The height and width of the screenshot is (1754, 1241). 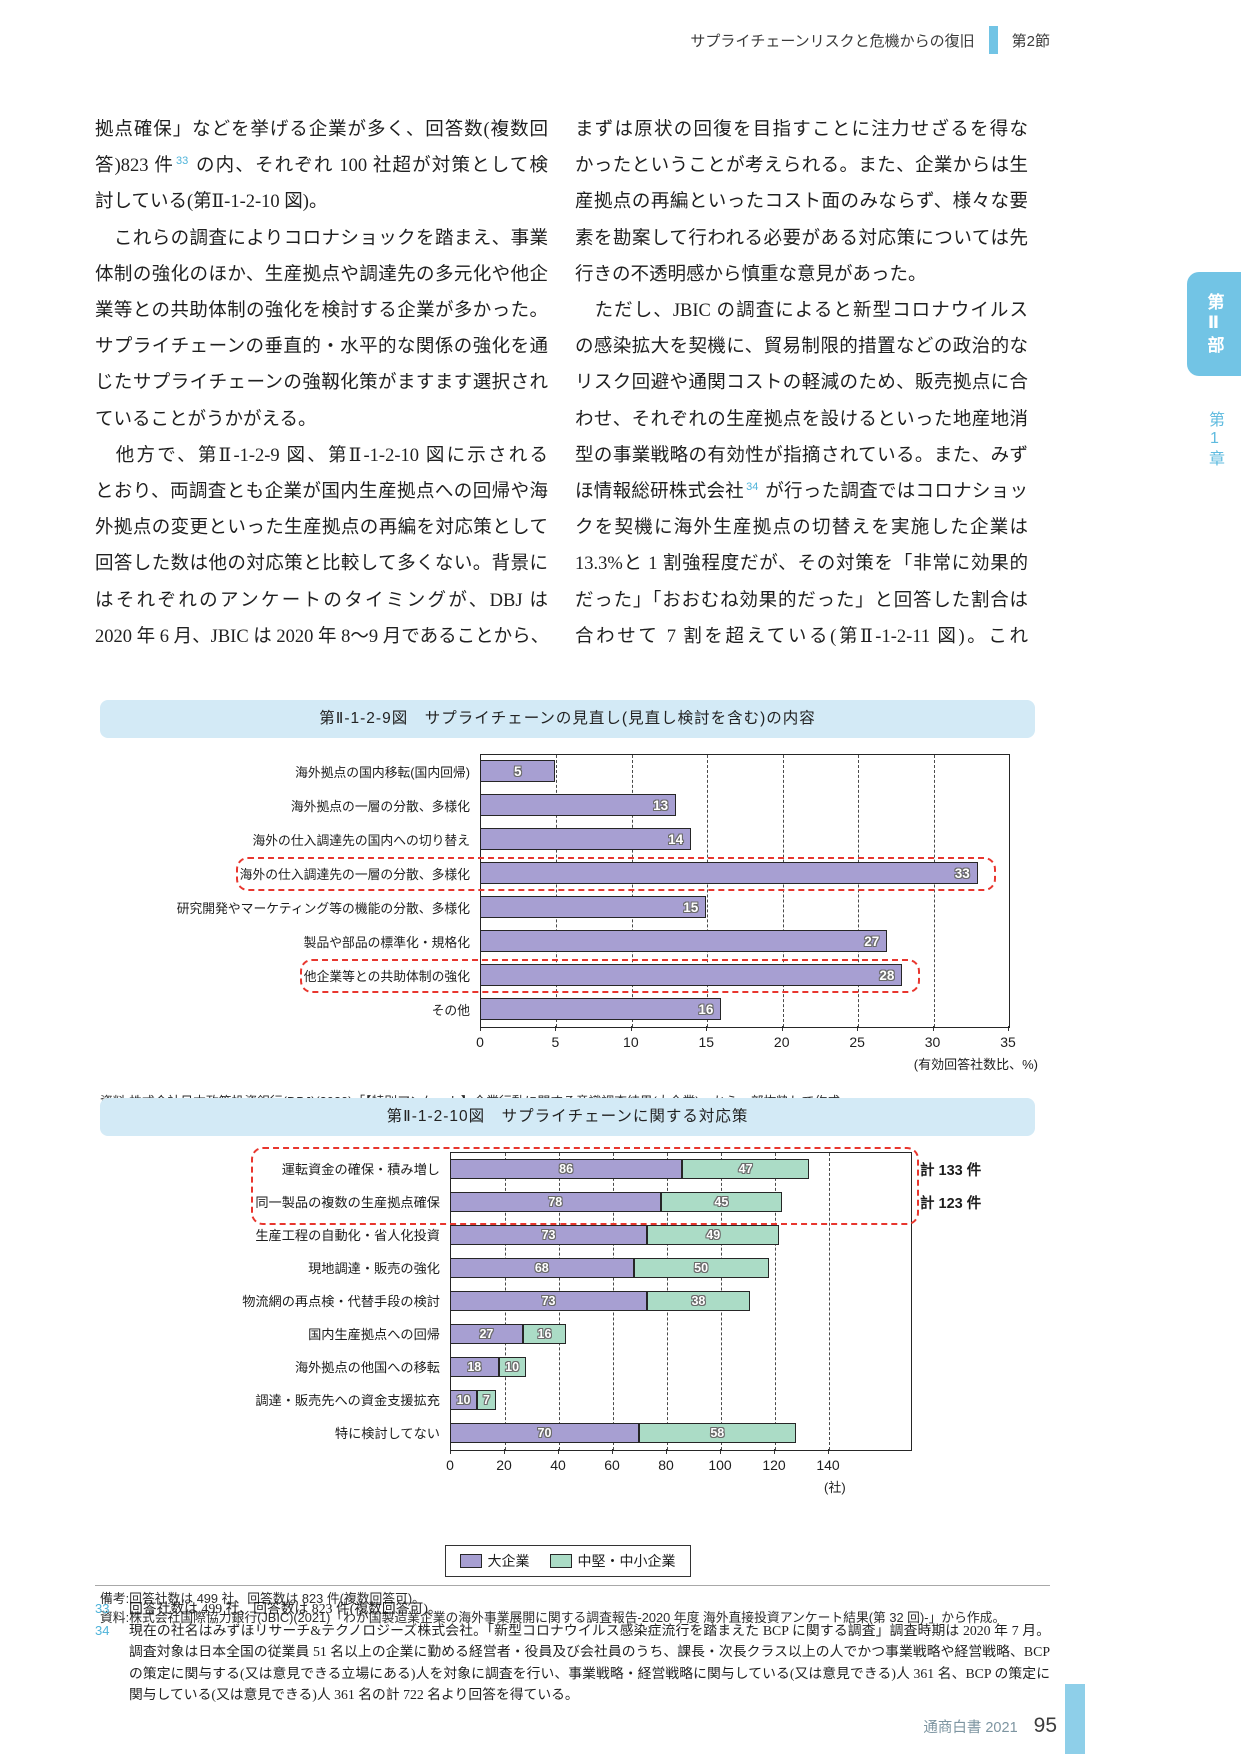 What do you see at coordinates (517, 771) in the screenshot?
I see `bar-value: 5` at bounding box center [517, 771].